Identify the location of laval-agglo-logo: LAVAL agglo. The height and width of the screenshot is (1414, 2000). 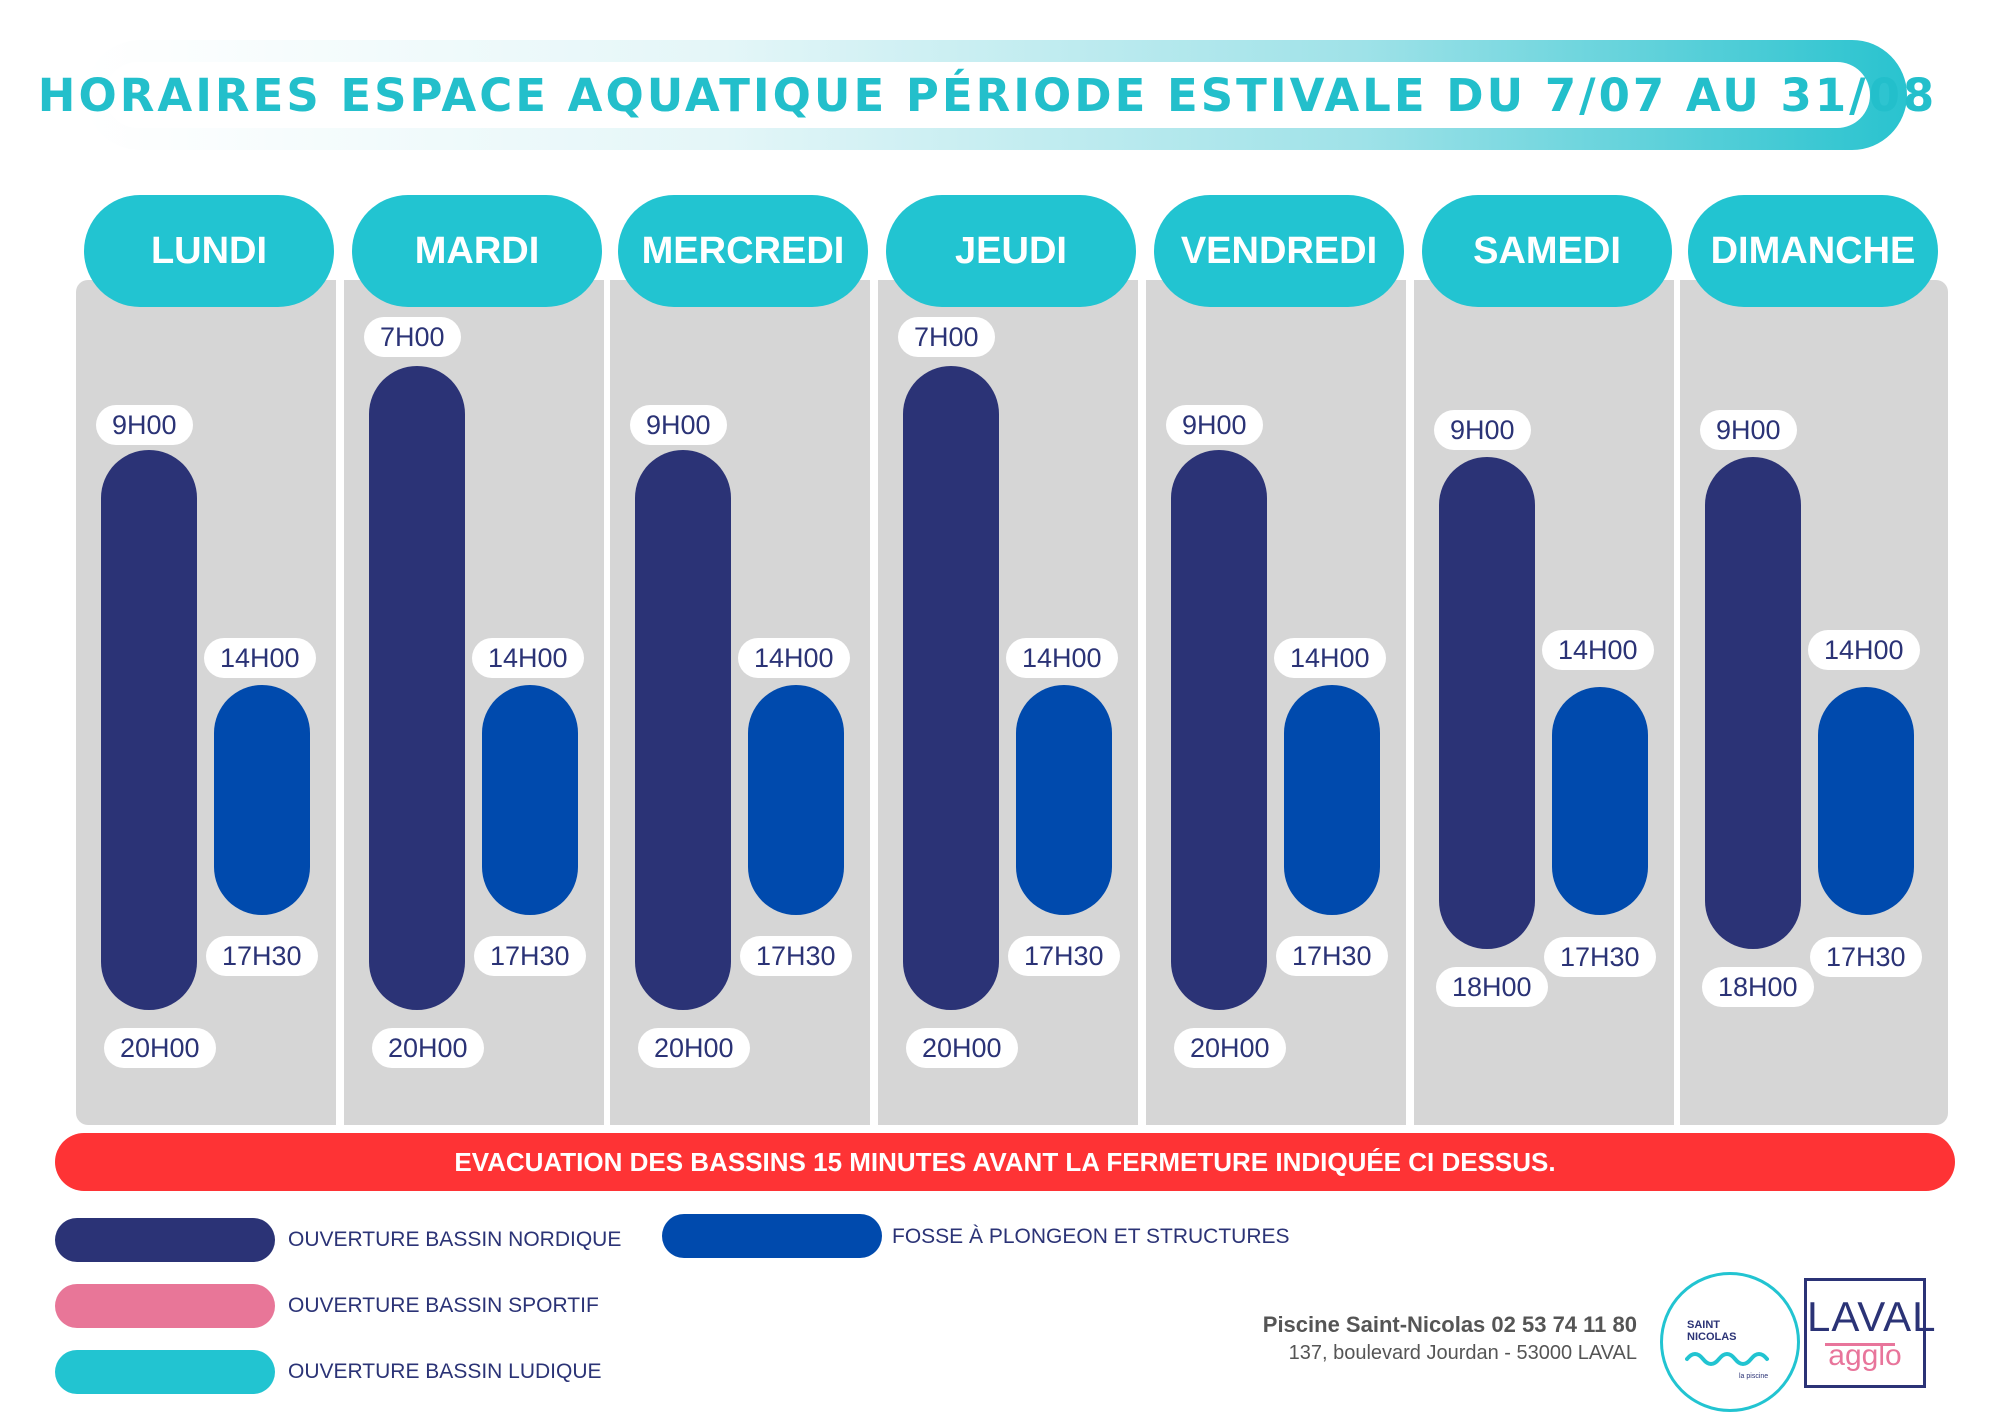
(1870, 1333).